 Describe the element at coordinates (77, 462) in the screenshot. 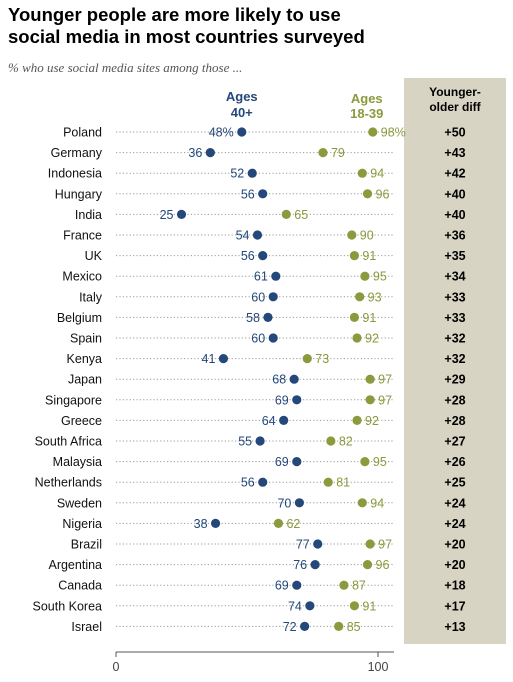

I see `country-label: Malaysia` at that location.